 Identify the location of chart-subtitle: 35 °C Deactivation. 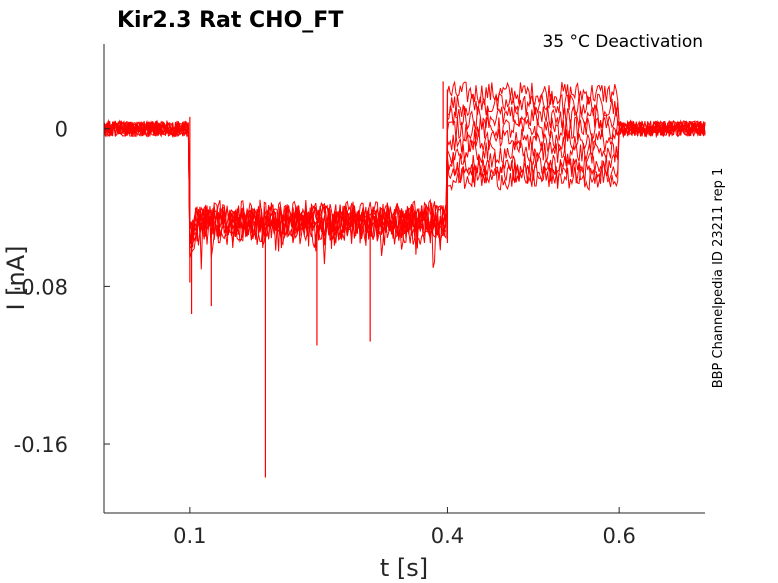
(622, 42).